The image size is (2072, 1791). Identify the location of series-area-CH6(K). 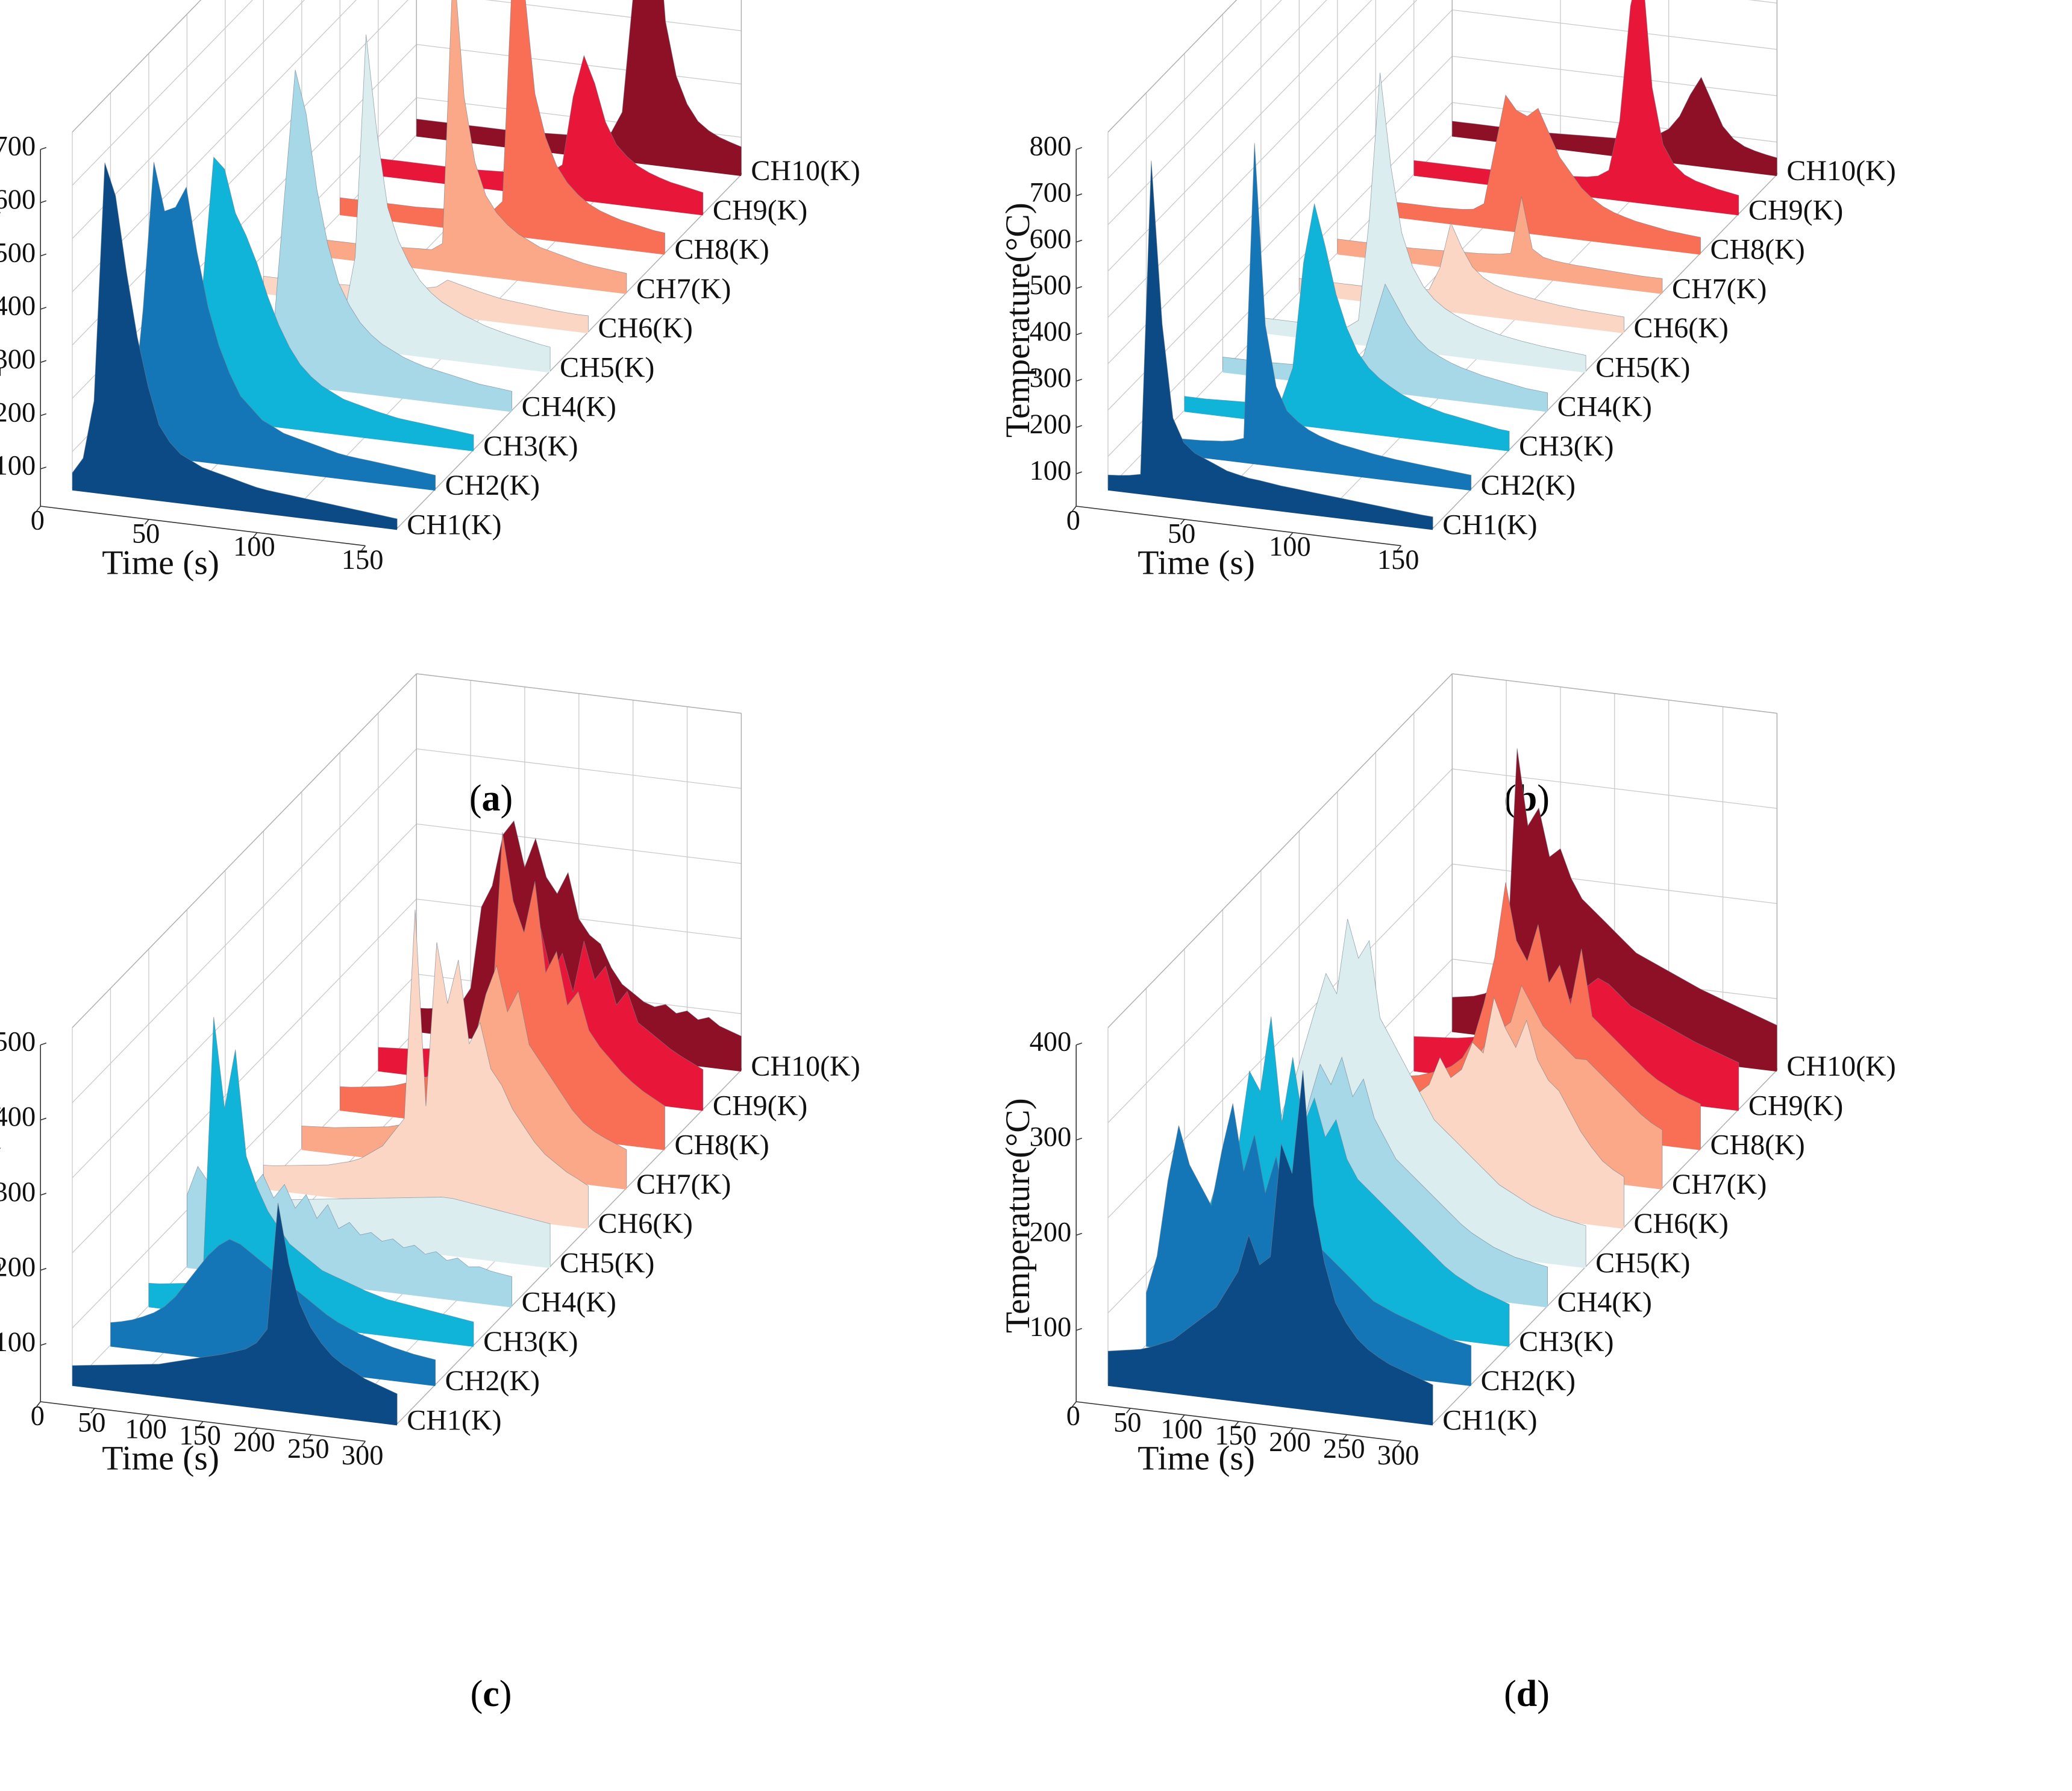
(426, 1069).